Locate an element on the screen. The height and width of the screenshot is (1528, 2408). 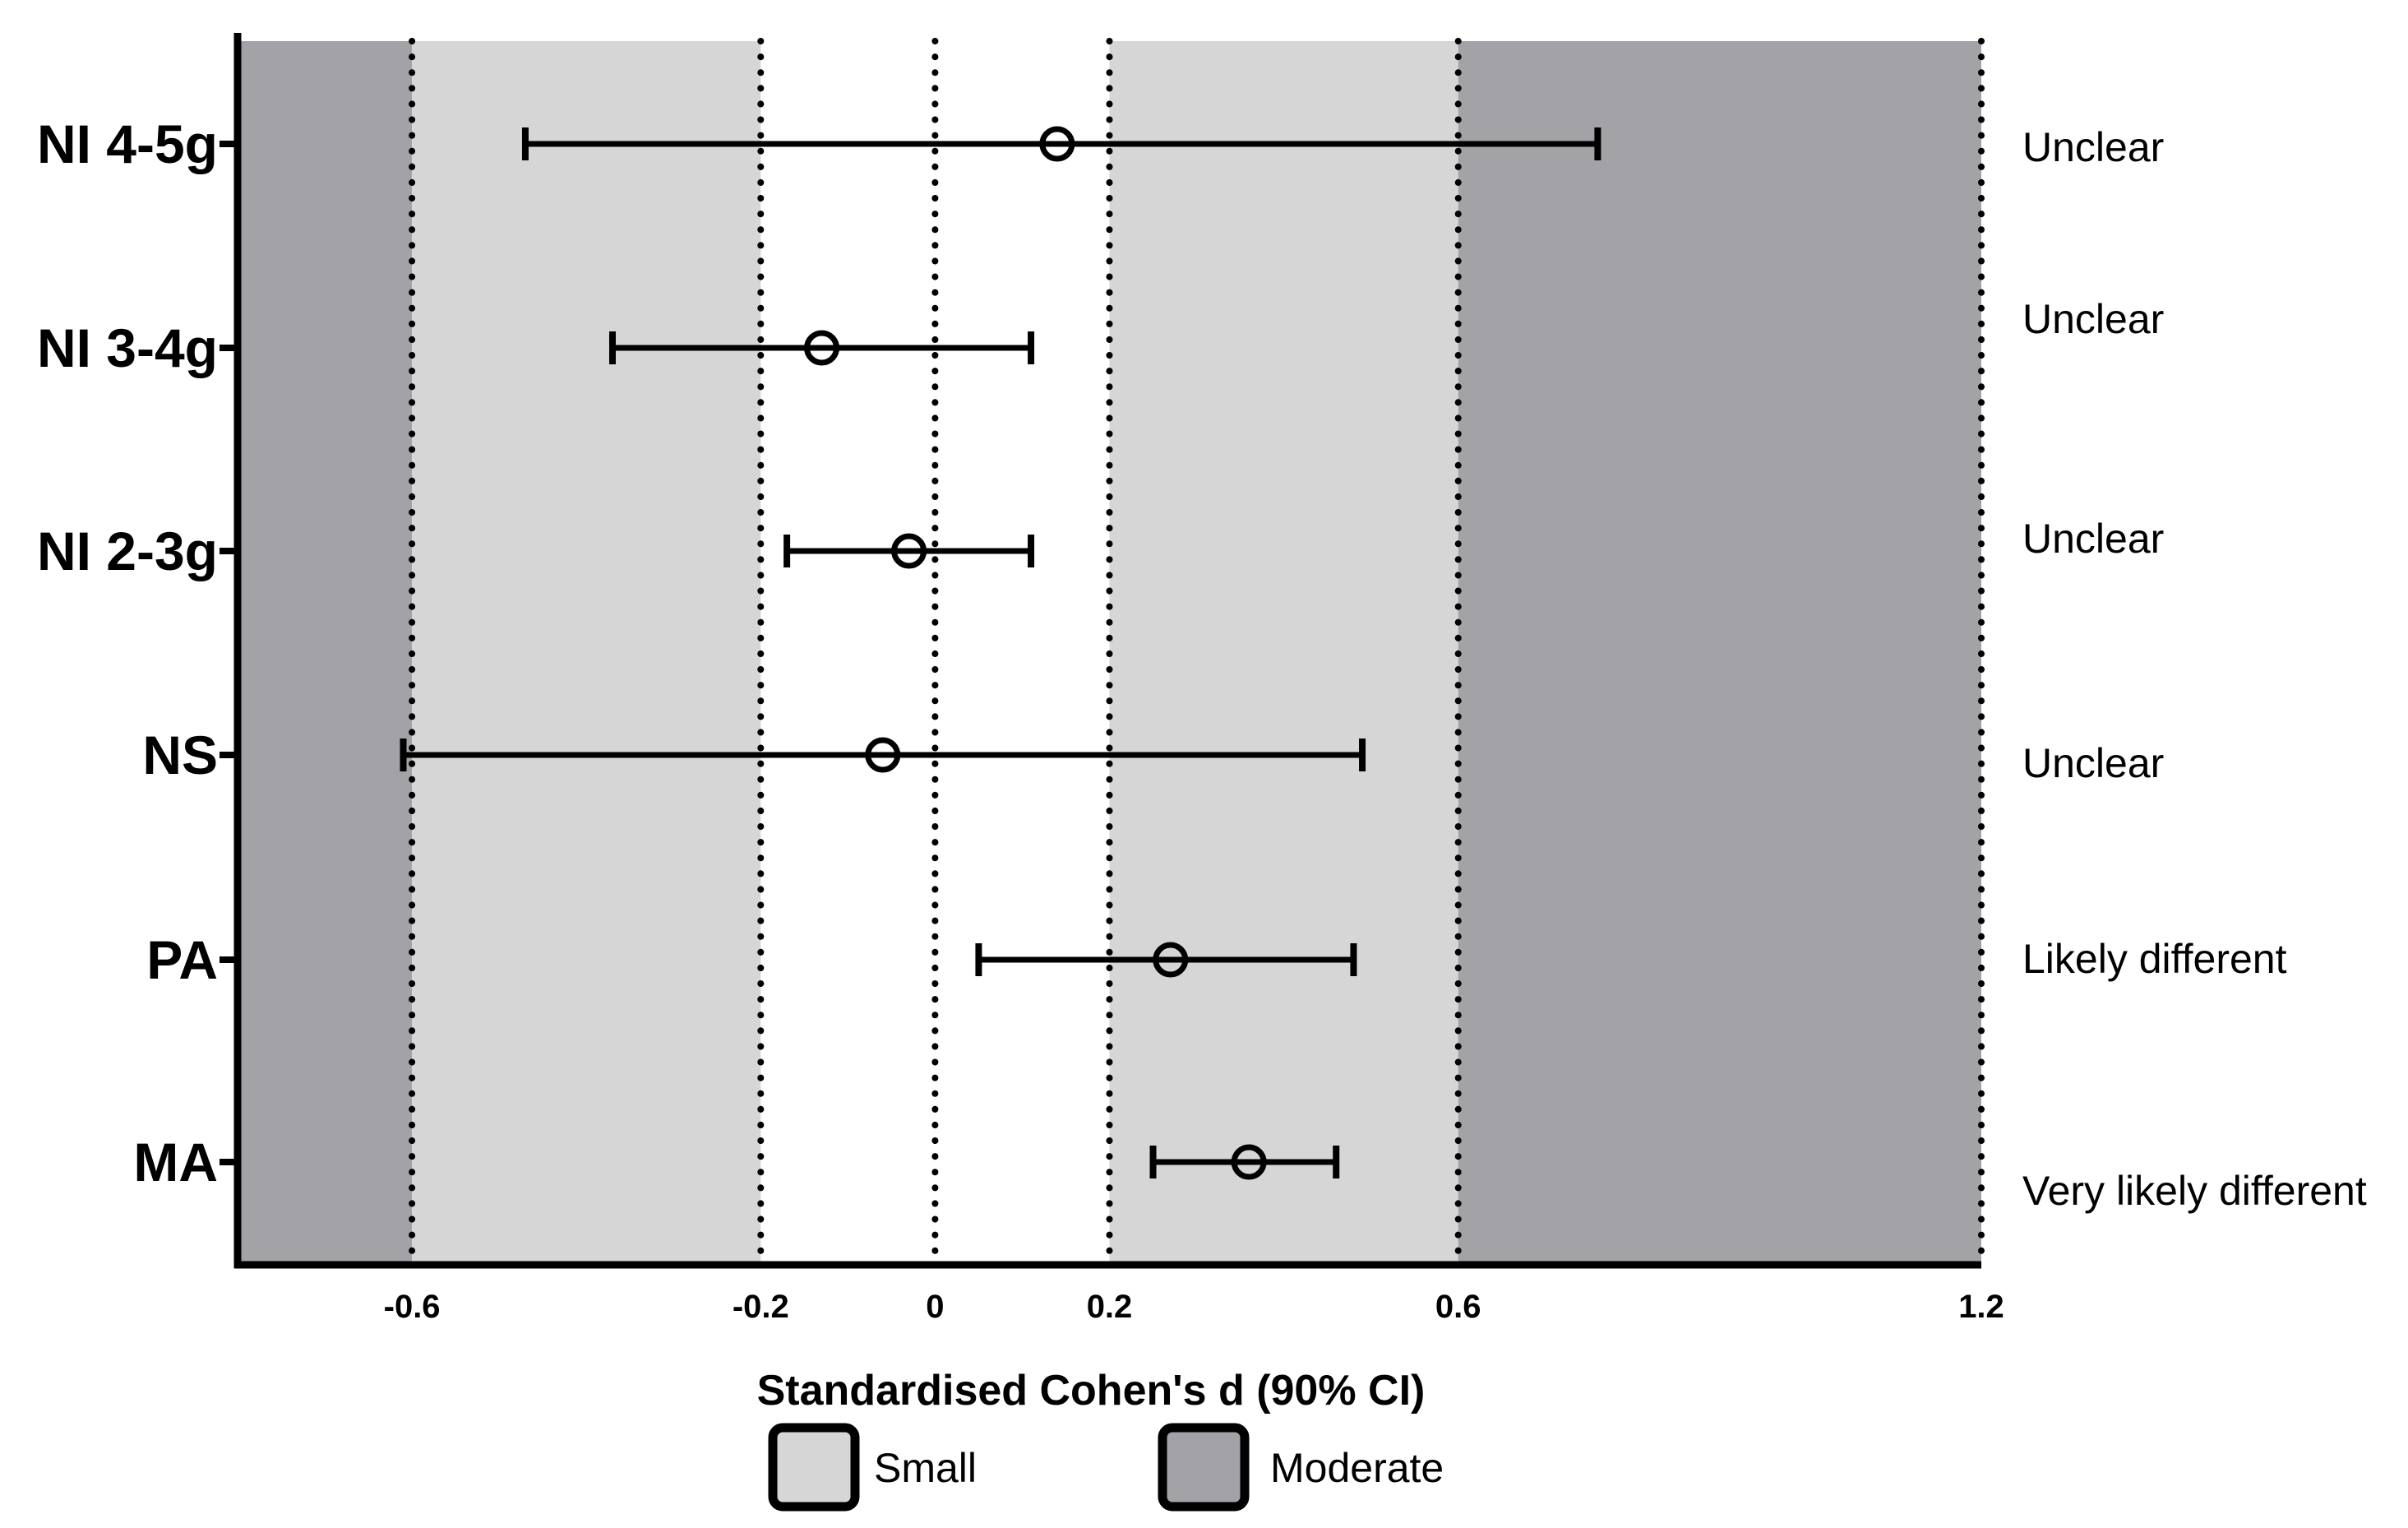
inference-label: Likely different is located at coordinates (2154, 959).